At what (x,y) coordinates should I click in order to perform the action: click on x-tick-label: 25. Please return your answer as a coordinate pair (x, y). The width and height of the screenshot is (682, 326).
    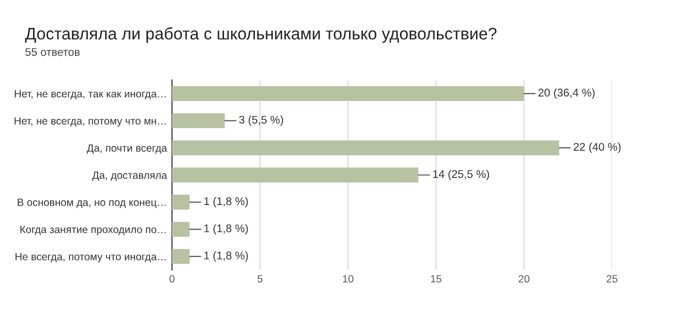
    Looking at the image, I should click on (612, 279).